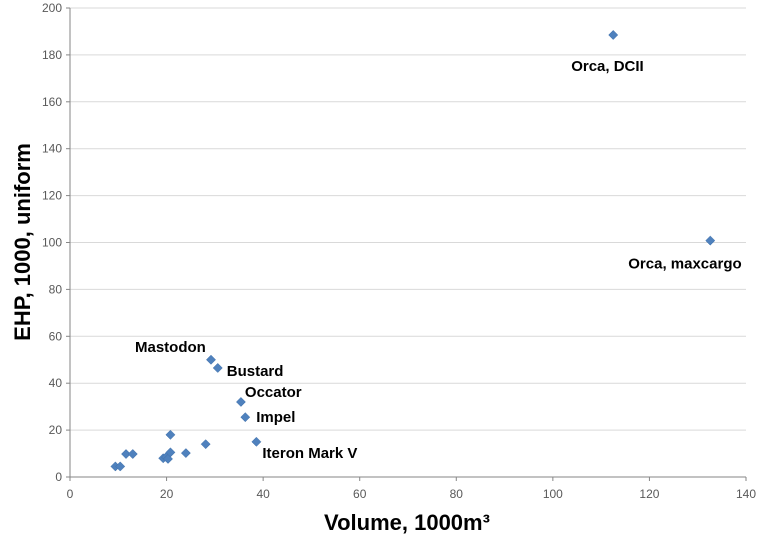 The width and height of the screenshot is (762, 541). Describe the element at coordinates (167, 494) in the screenshot. I see `x-tick-label-1: 20` at that location.